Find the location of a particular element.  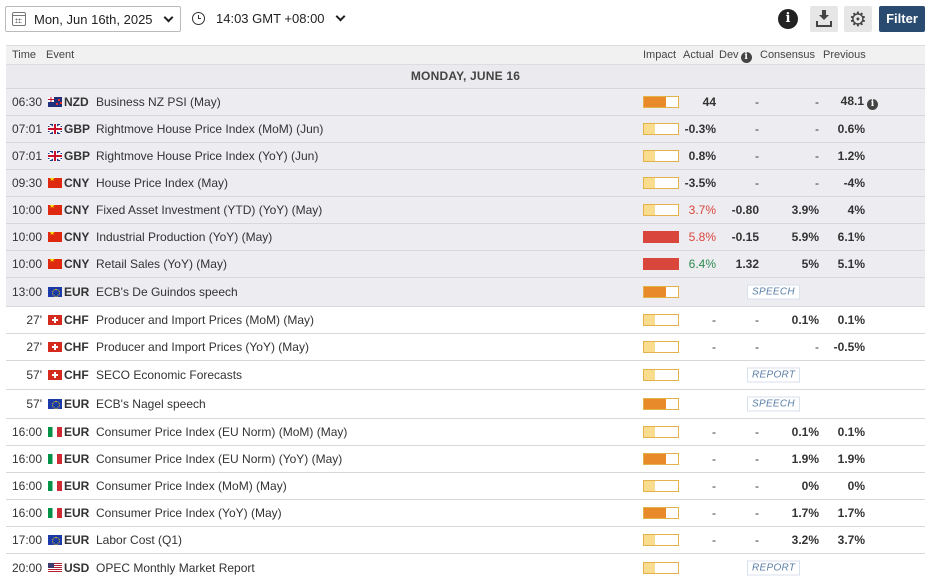

settings-button: ⚙ is located at coordinates (858, 19).